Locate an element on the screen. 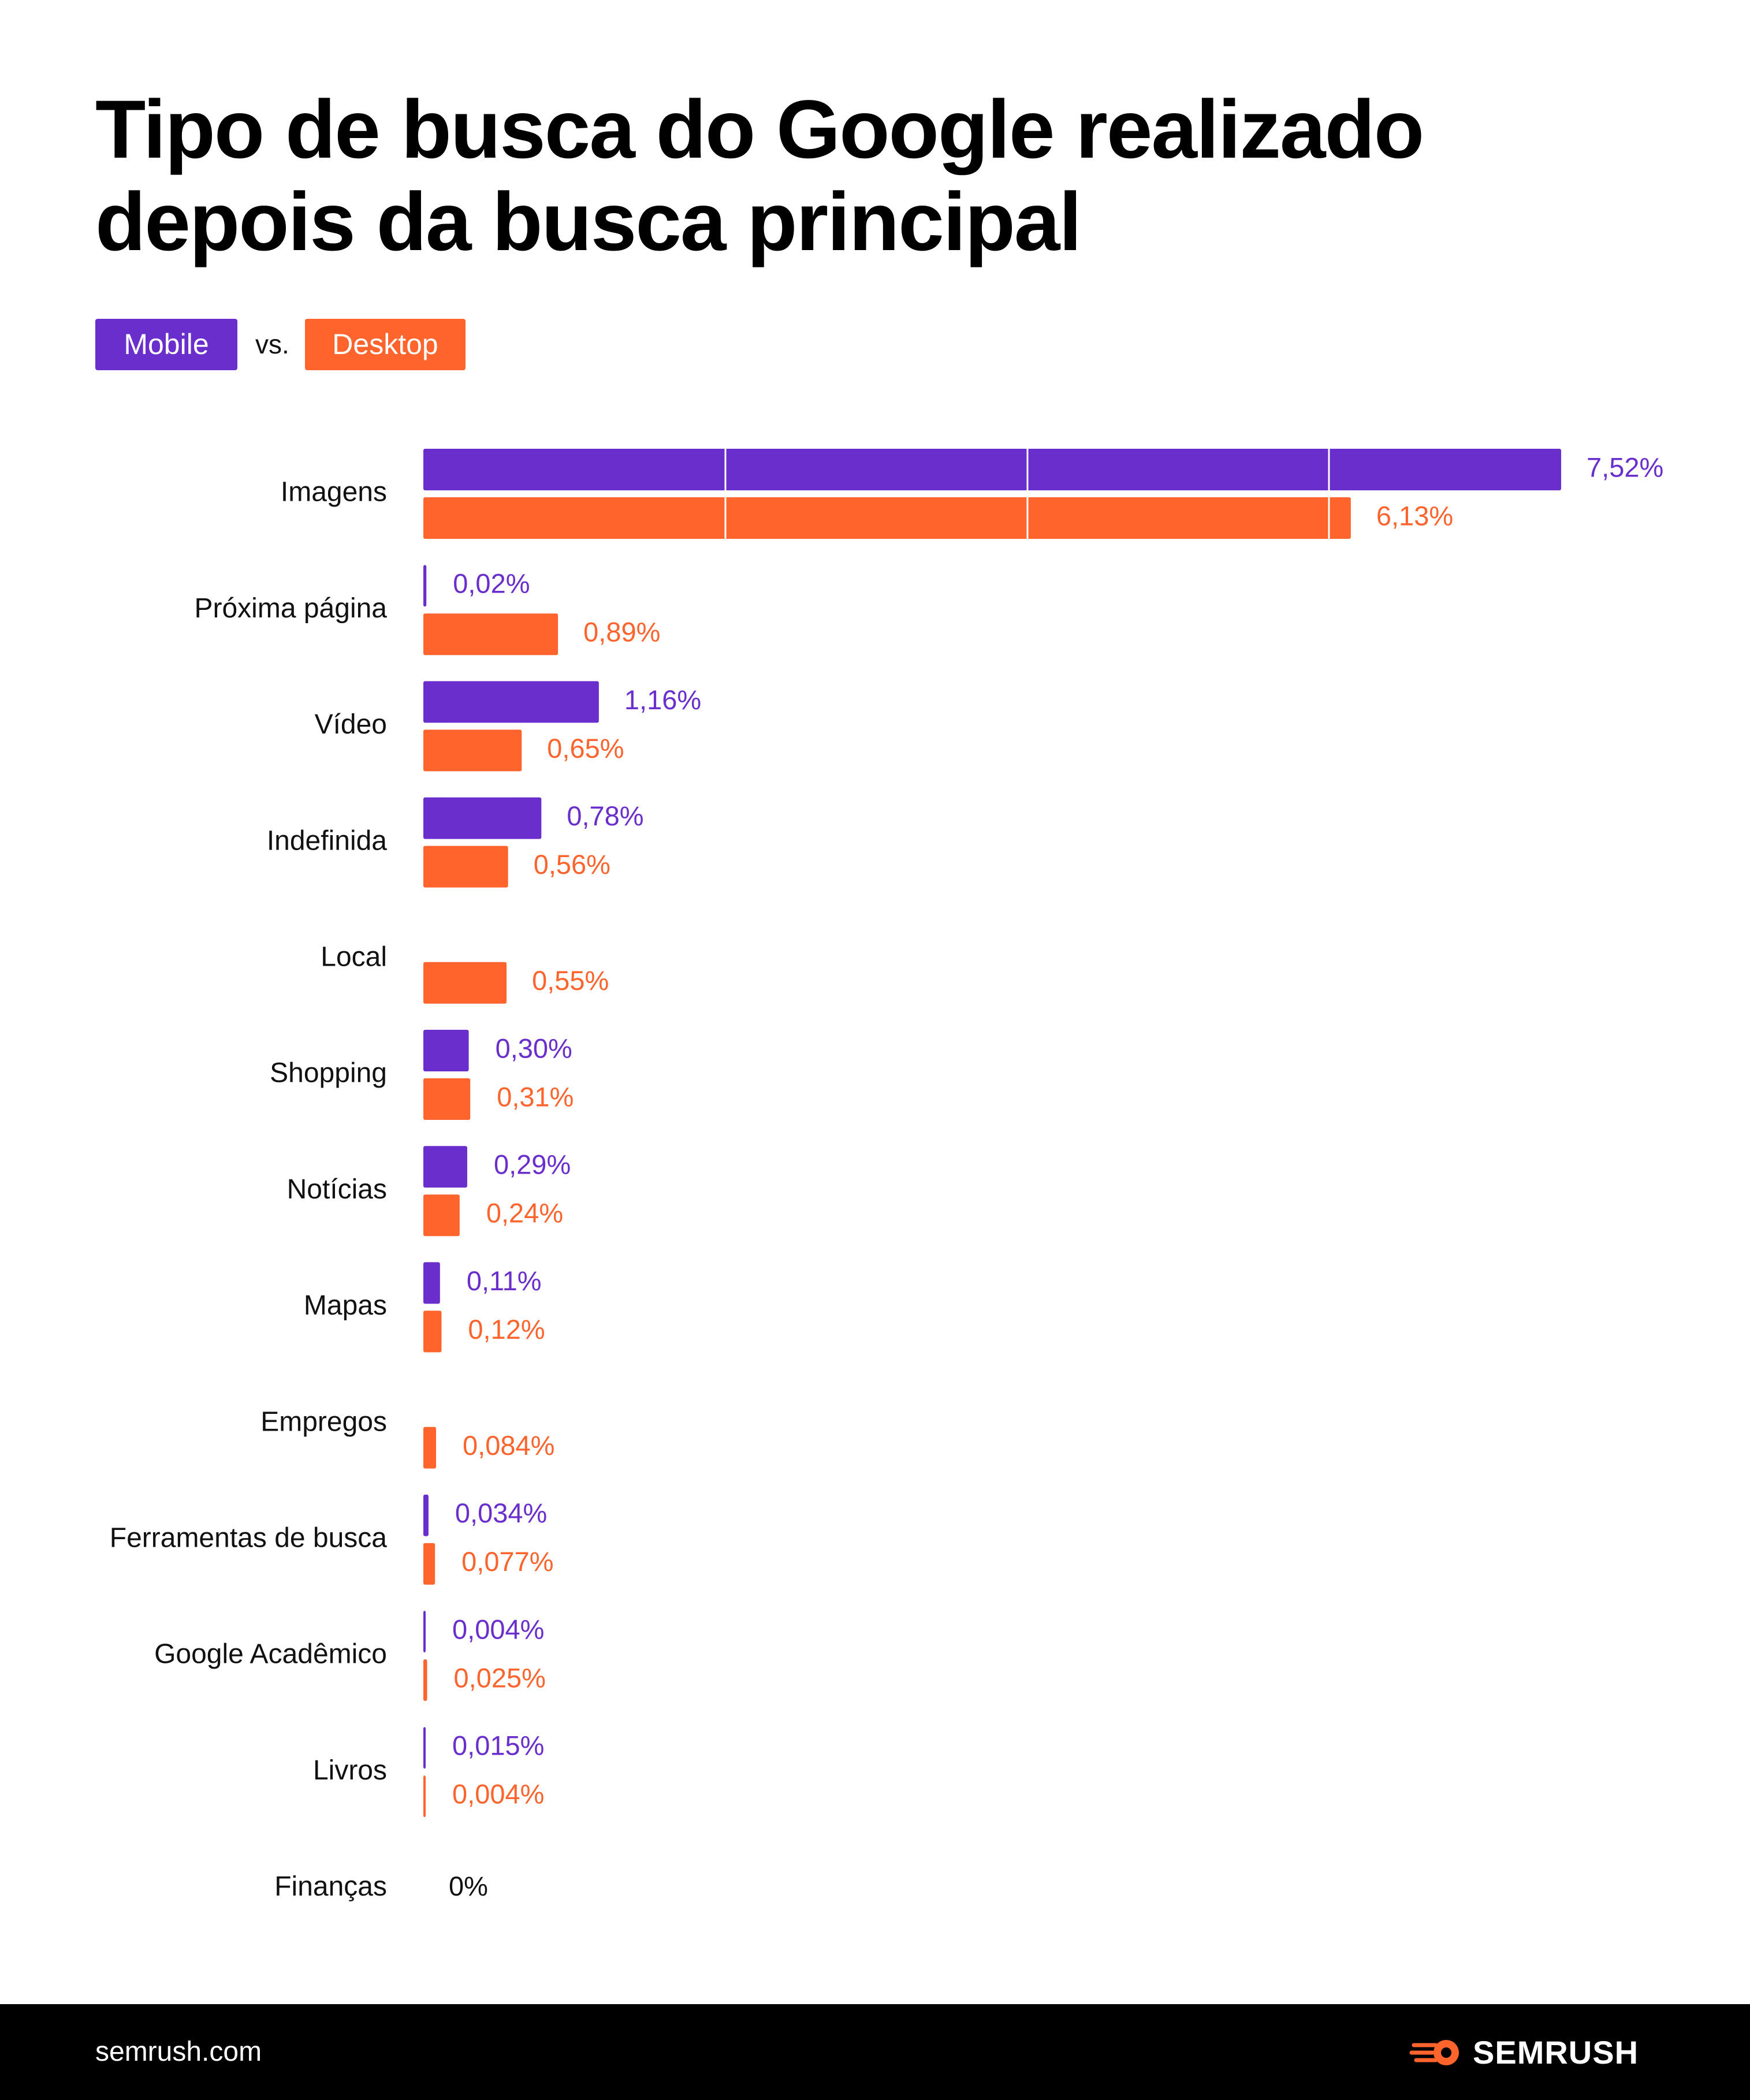 Image resolution: width=1750 pixels, height=2100 pixels. legend-desktop: Desktop is located at coordinates (385, 344).